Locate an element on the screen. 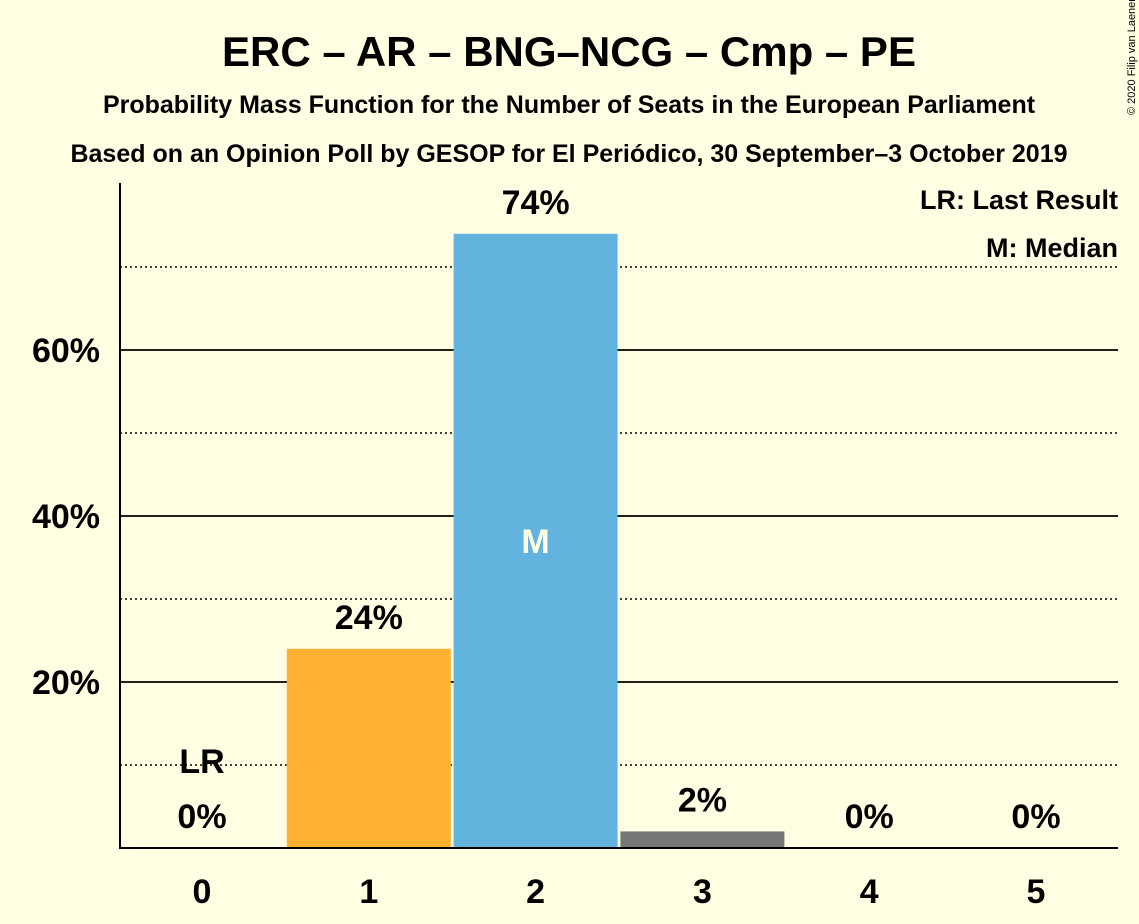  value-label: 74% is located at coordinates (536, 203).